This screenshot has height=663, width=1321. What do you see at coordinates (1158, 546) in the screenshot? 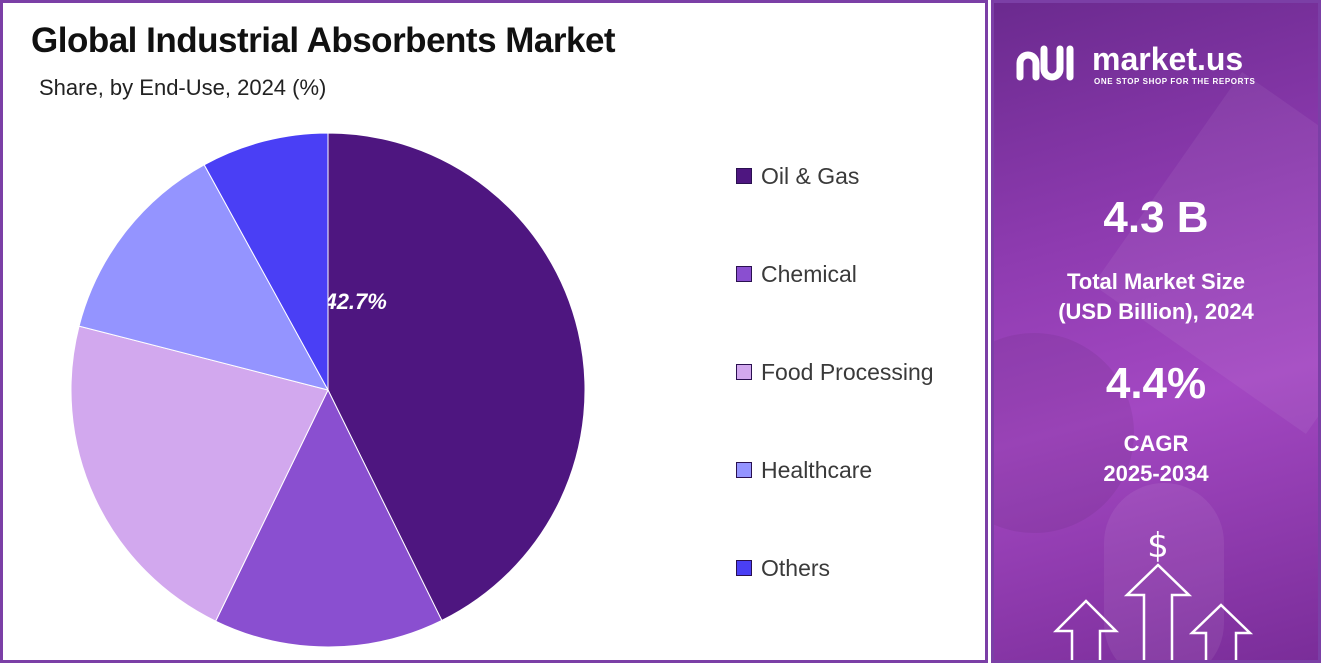
I see `dollar-icon: $` at bounding box center [1158, 546].